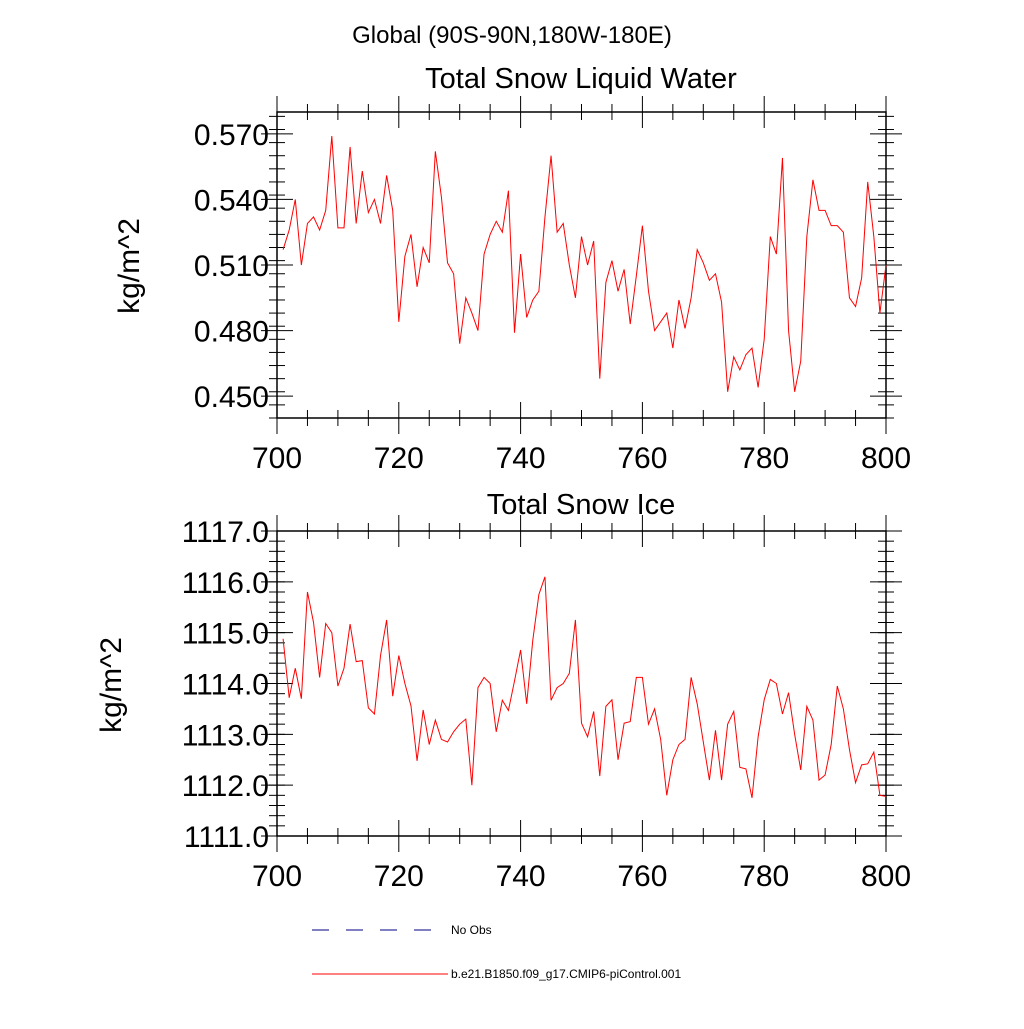 The image size is (1024, 1029). What do you see at coordinates (512, 35) in the screenshot?
I see `region-title: Global (90S-90N,180W-180E)` at bounding box center [512, 35].